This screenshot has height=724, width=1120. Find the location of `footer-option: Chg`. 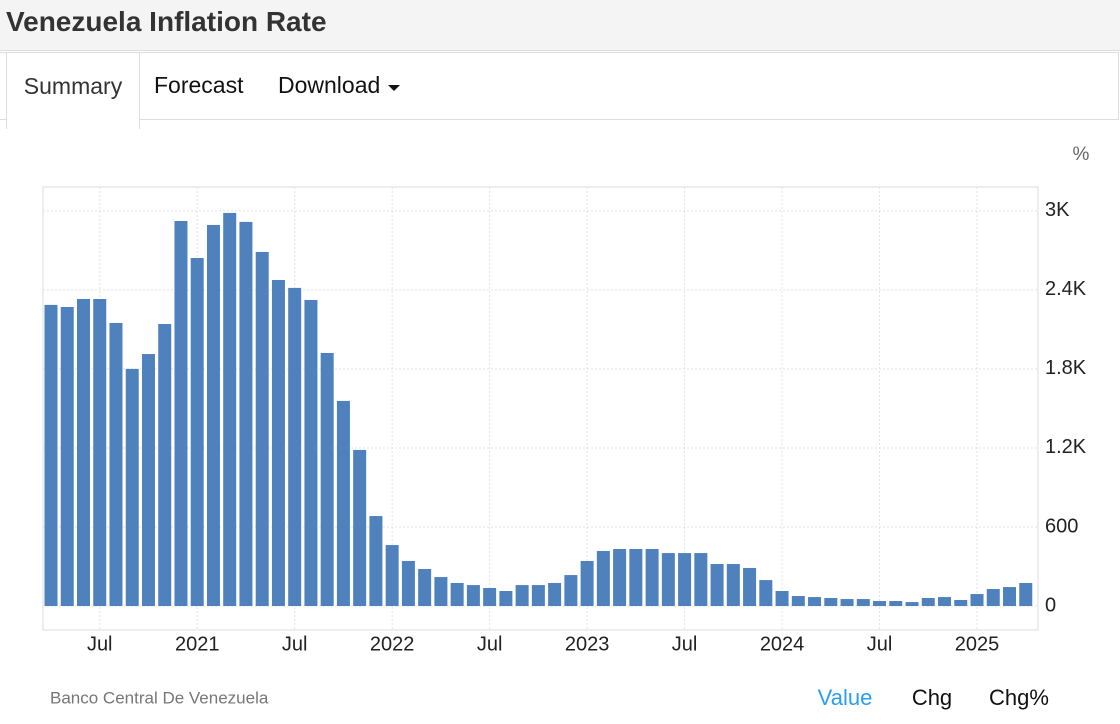

footer-option: Chg is located at coordinates (932, 697).